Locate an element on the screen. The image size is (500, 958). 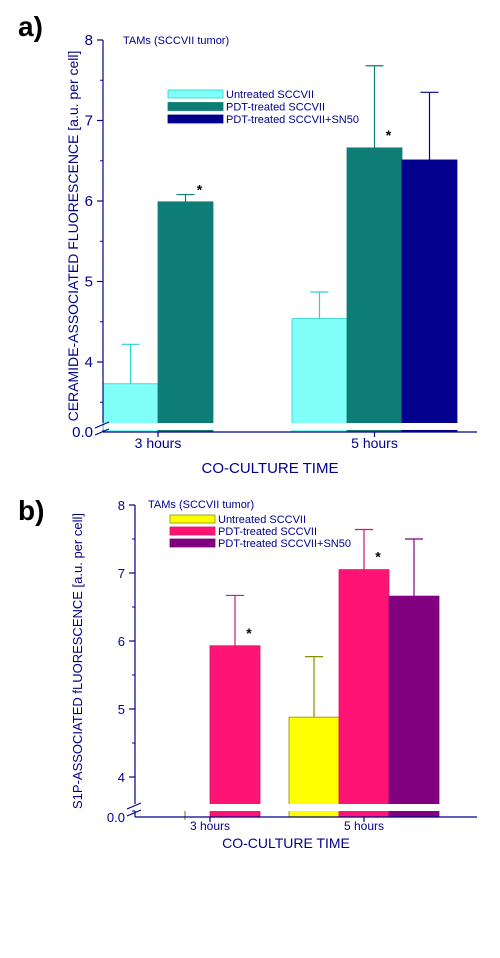
panel-letter: a) is located at coordinates (30, 26).